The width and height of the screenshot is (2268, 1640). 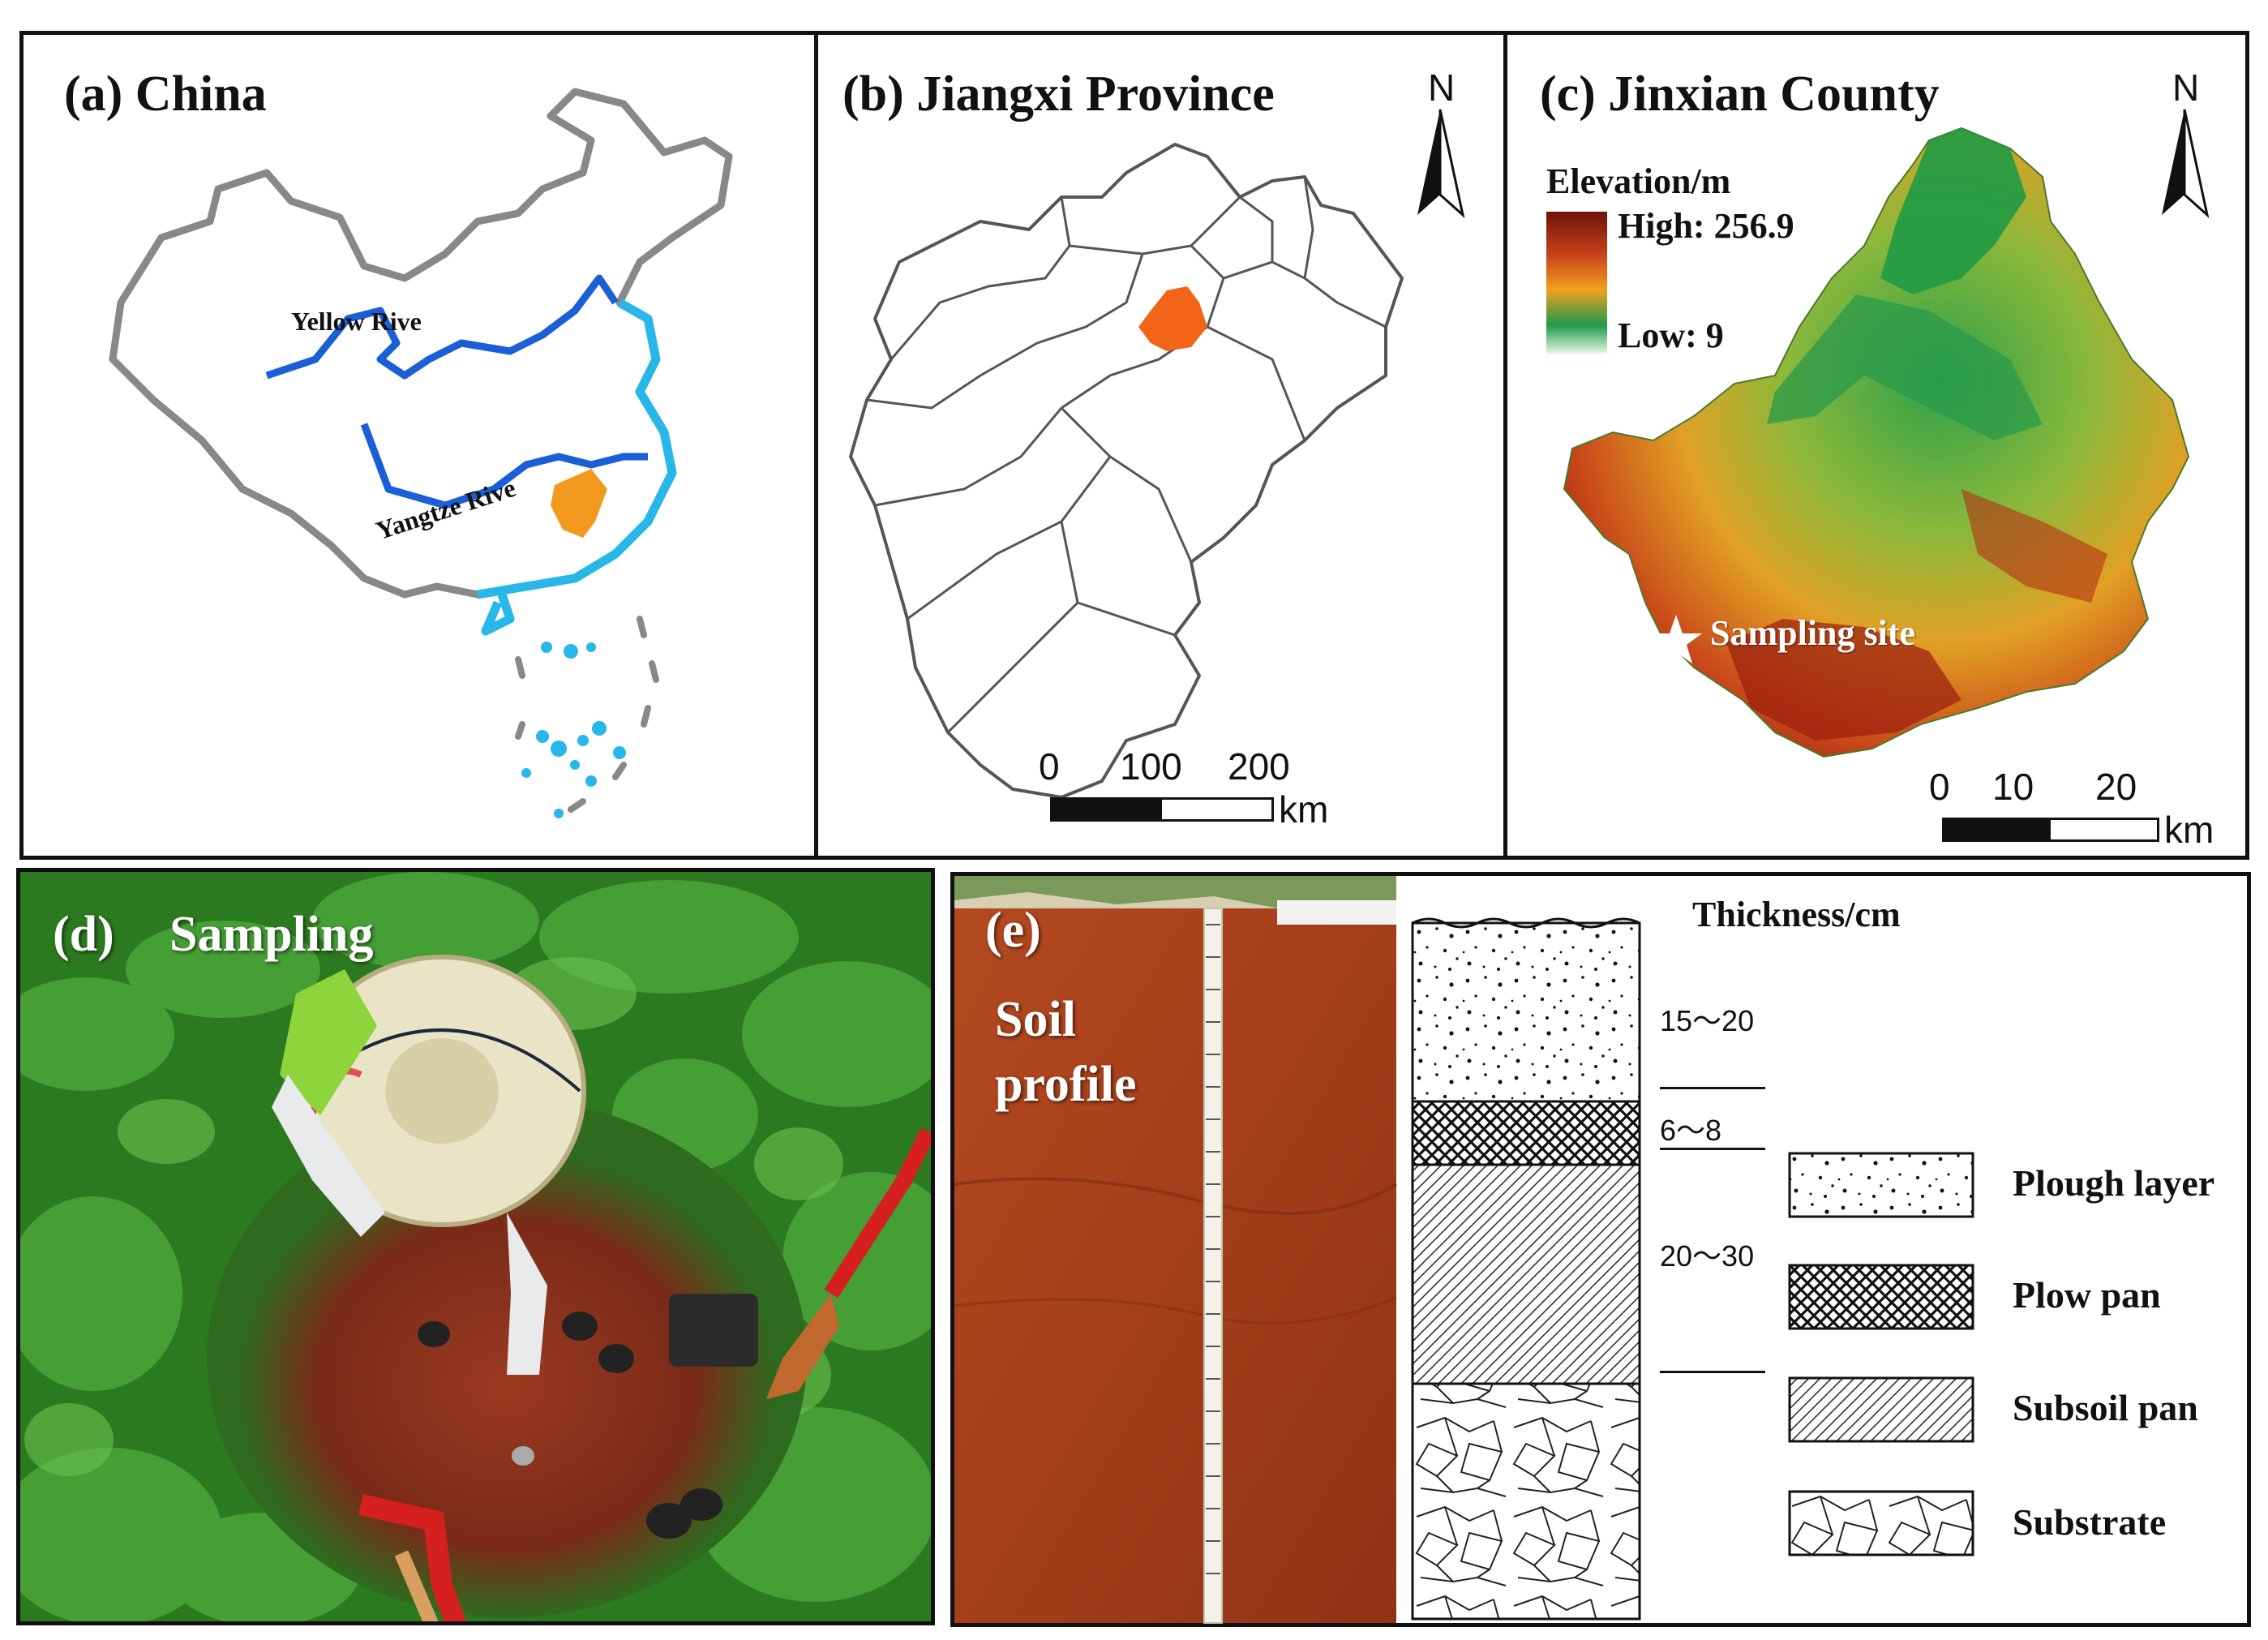 I want to click on panel-c-title: (c) Jinxian County, so click(x=1740, y=94).